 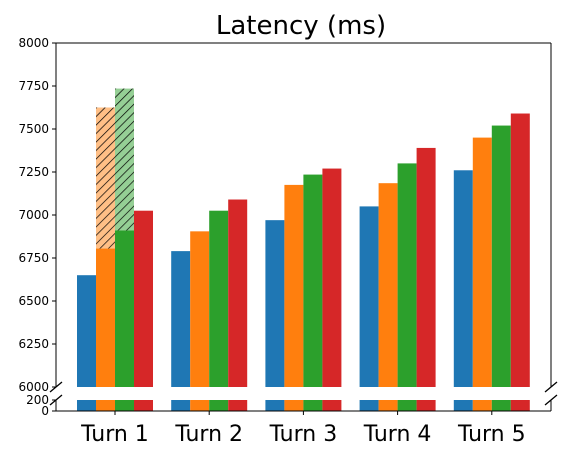 I want to click on xtick-label: Turn 4, so click(x=397, y=434).